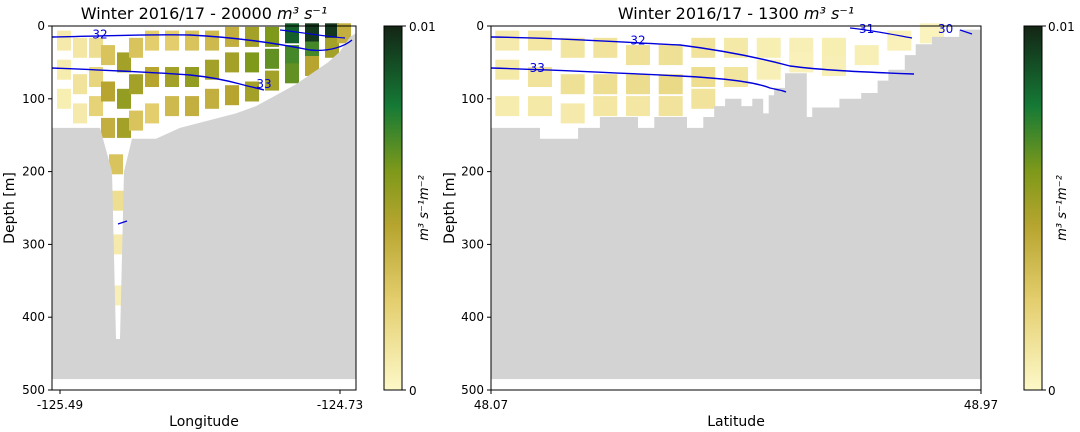 The image size is (1080, 432). What do you see at coordinates (340, 405) in the screenshot?
I see `left-x-tick-max: -124.73` at bounding box center [340, 405].